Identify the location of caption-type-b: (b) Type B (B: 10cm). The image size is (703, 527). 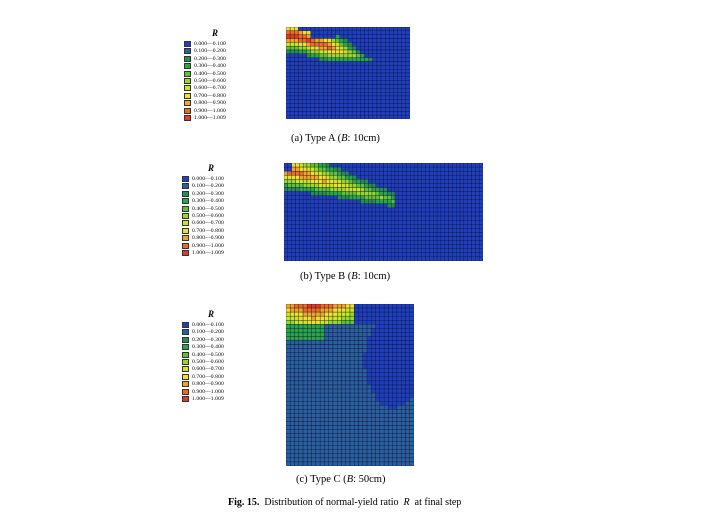
(345, 276).